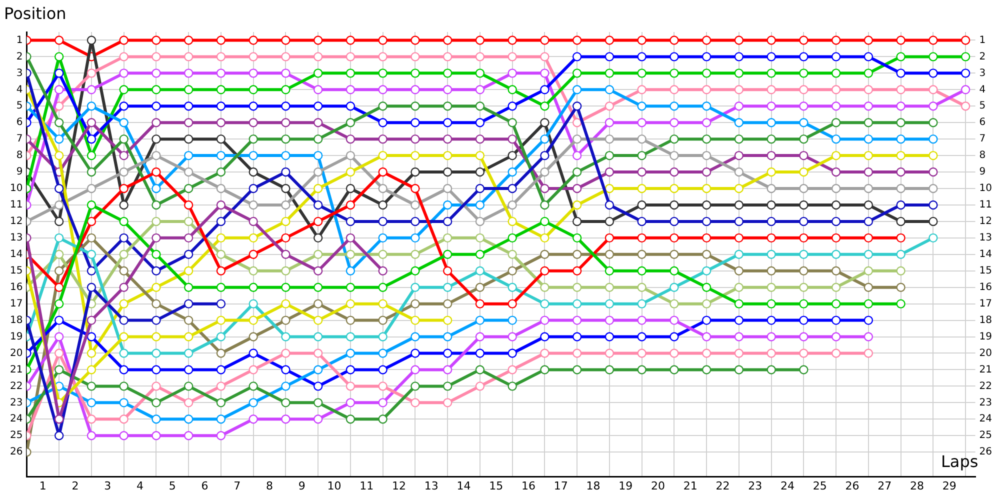  Describe the element at coordinates (787, 485) in the screenshot. I see `x-tick-label: 24` at that location.